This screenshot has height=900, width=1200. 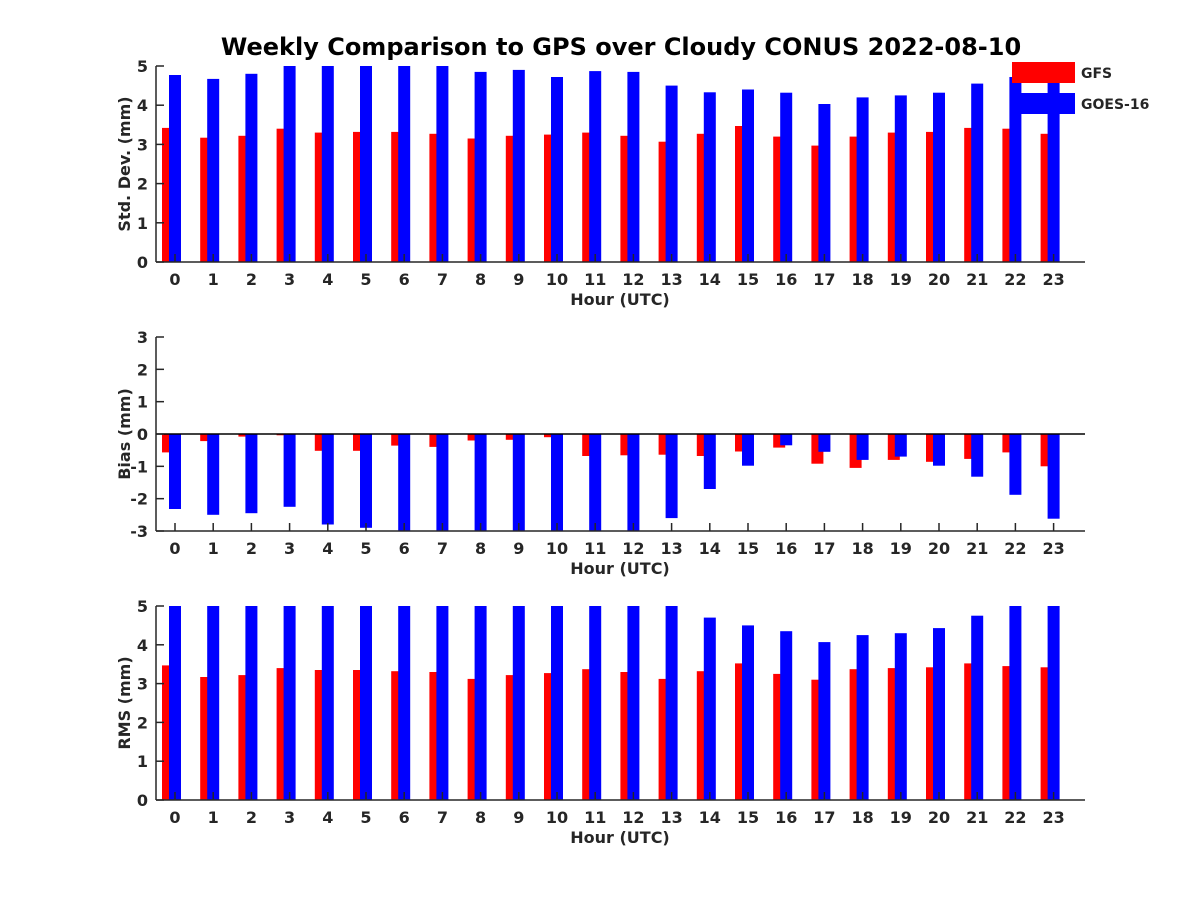 What do you see at coordinates (977, 279) in the screenshot?
I see `x-tick-label: 21` at bounding box center [977, 279].